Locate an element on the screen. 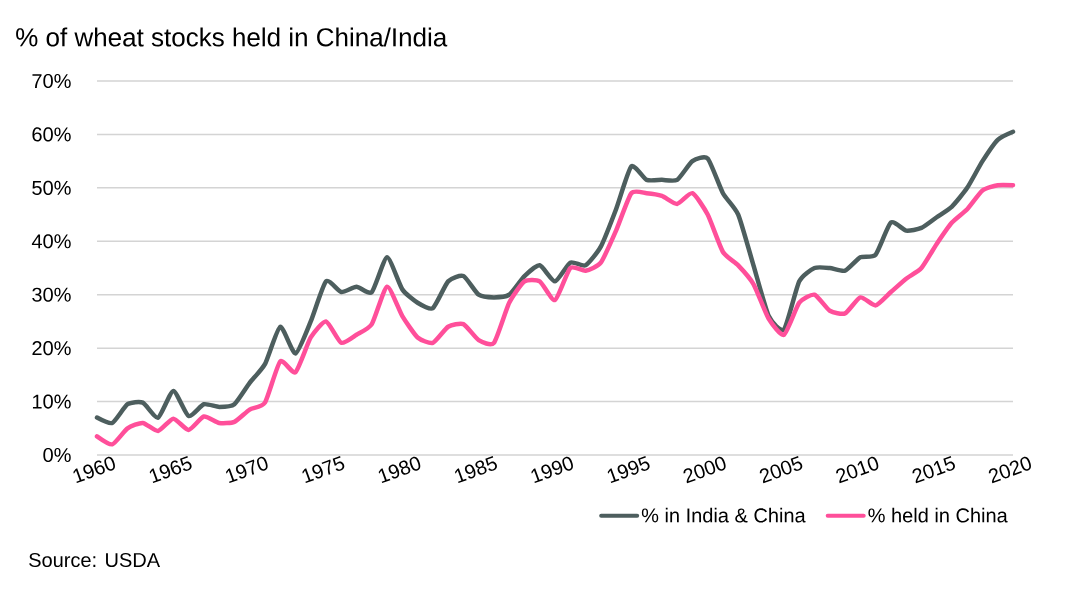  x-tick-label: 2000 is located at coordinates (704, 470).